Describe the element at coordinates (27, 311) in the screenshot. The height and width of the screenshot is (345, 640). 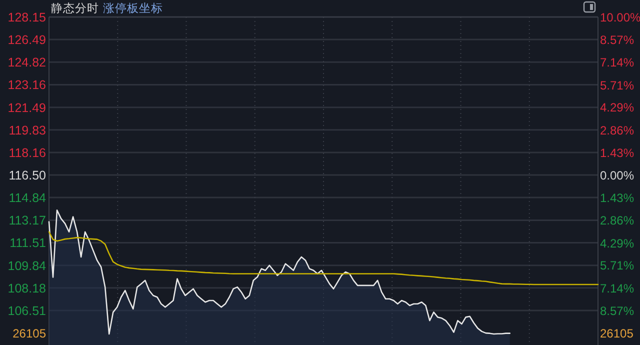
I see `y-tick-label: 106.51` at that location.